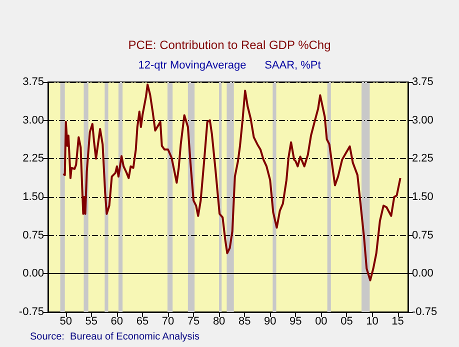 Image resolution: width=459 pixels, height=347 pixels. What do you see at coordinates (346, 322) in the screenshot?
I see `x-tick-label: 05` at bounding box center [346, 322].